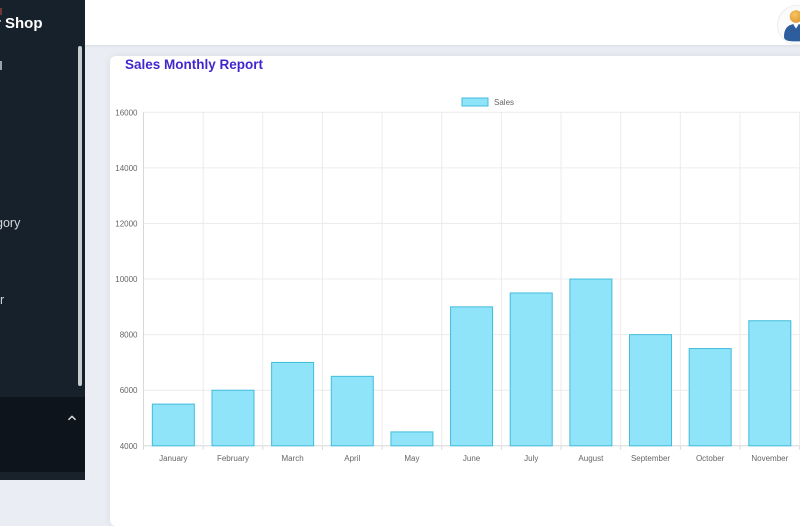  I want to click on svg-text: 8000, so click(129, 335).